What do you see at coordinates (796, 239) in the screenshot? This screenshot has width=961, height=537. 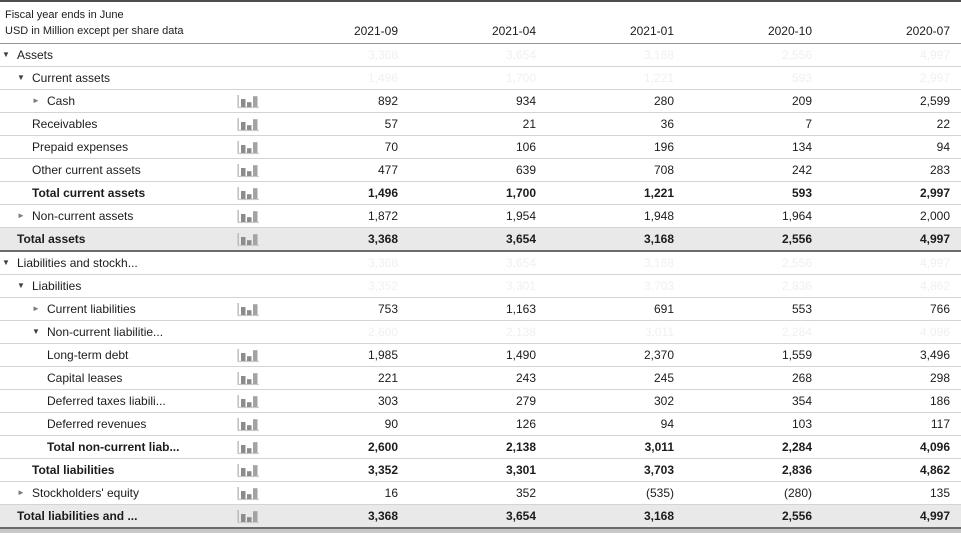 I see `value-cell: 2,556` at bounding box center [796, 239].